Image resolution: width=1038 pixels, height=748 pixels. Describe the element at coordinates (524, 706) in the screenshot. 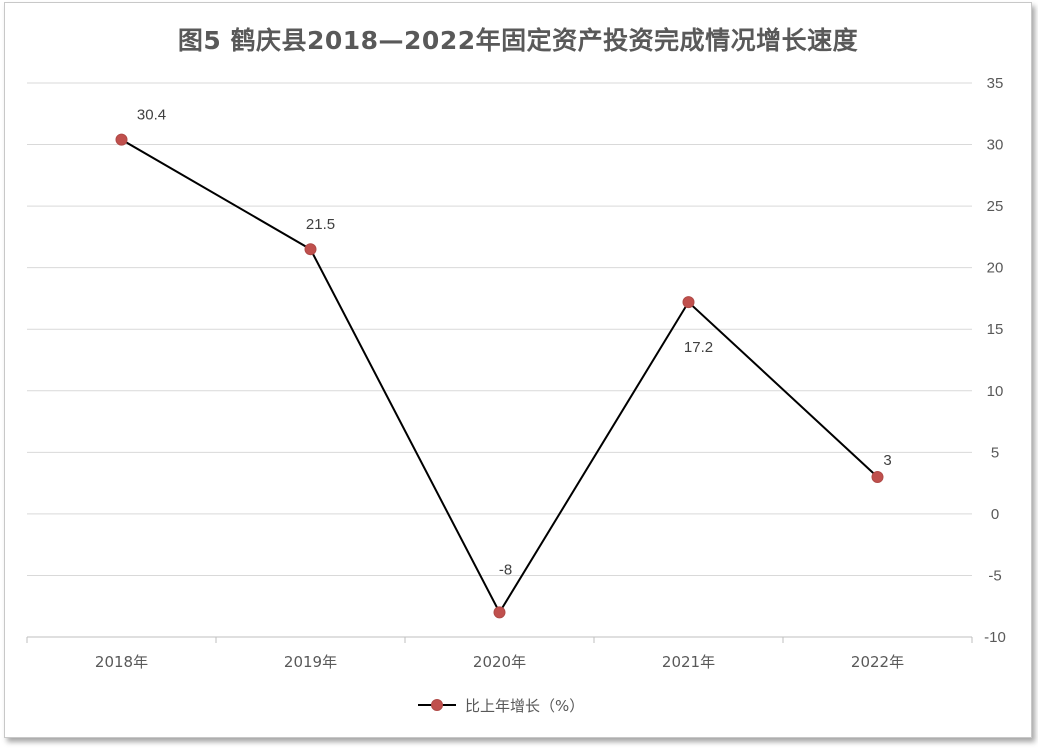

I see `legend-label: 比上年增长（%）` at that location.